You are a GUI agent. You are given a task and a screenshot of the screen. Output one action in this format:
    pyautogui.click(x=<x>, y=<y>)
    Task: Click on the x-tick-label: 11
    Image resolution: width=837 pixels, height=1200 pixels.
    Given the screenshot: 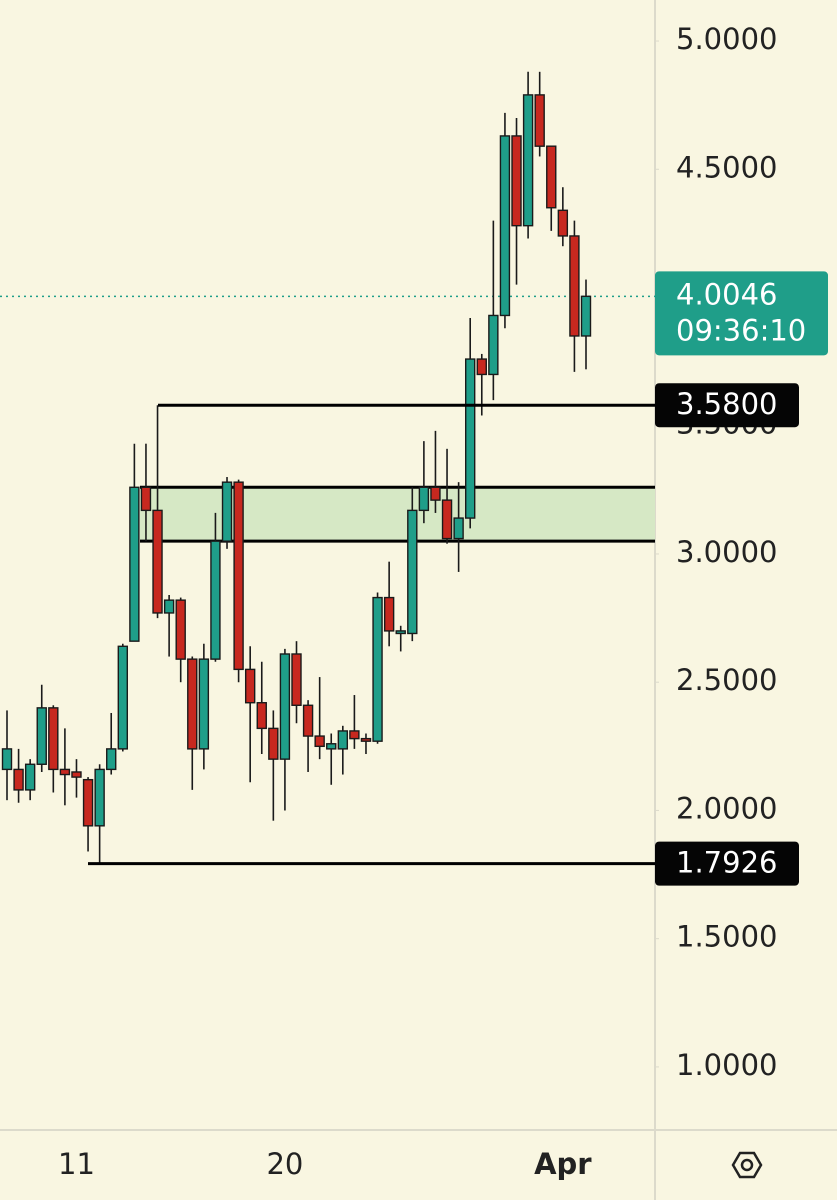 What is the action you would take?
    pyautogui.click(x=76, y=1164)
    